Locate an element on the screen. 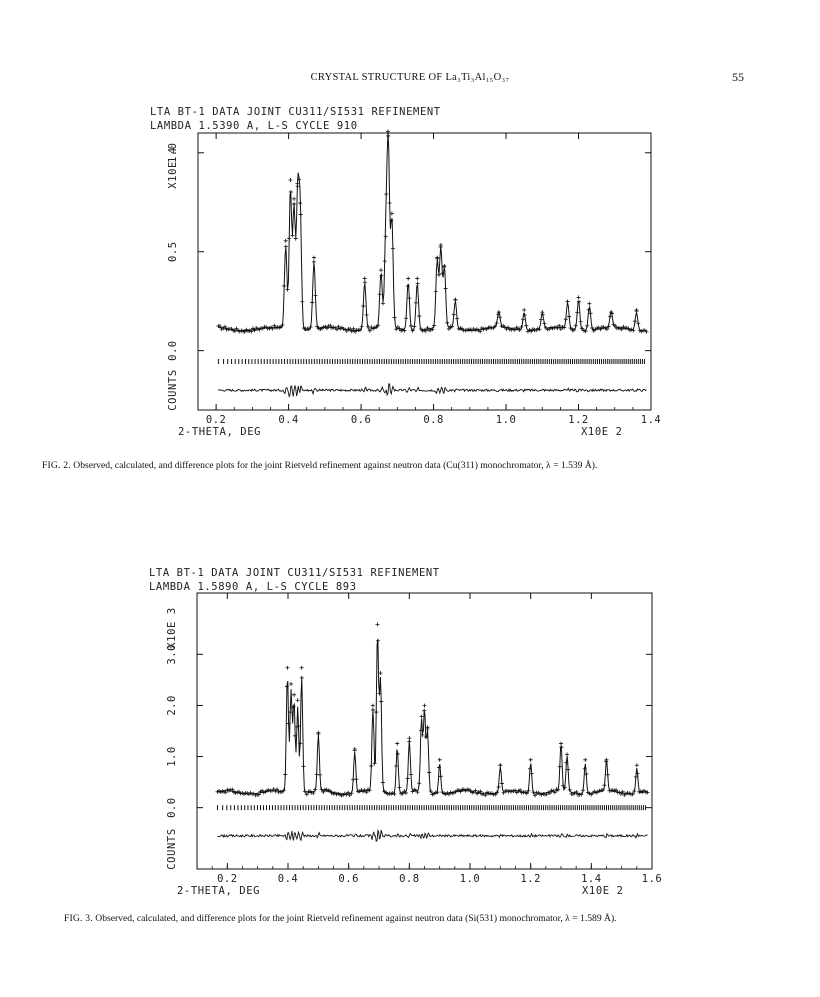  calculated-profile is located at coordinates (432, 717).